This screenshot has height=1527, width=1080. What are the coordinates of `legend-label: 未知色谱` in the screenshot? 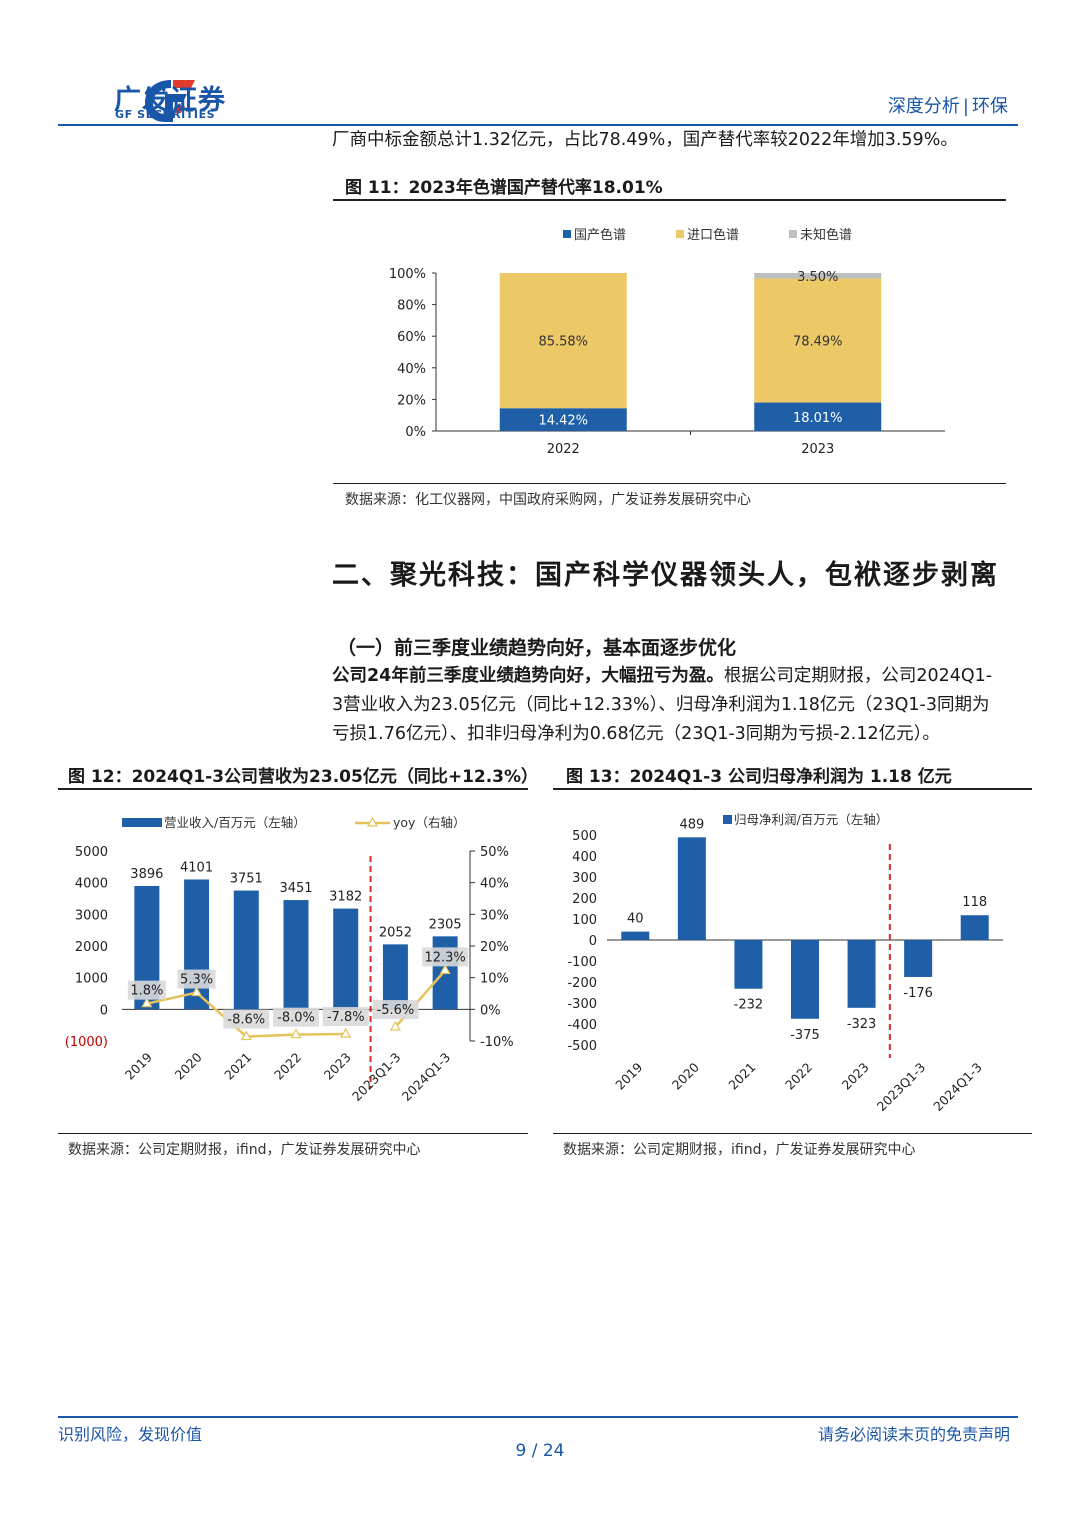 It's located at (826, 235).